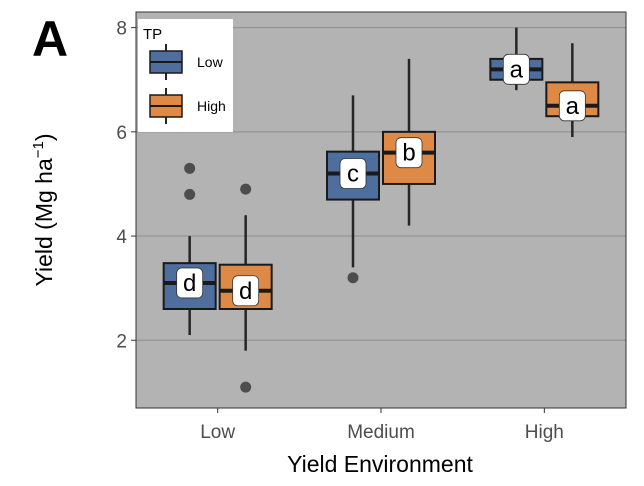  I want to click on y-tick-label: 2, so click(121, 341).